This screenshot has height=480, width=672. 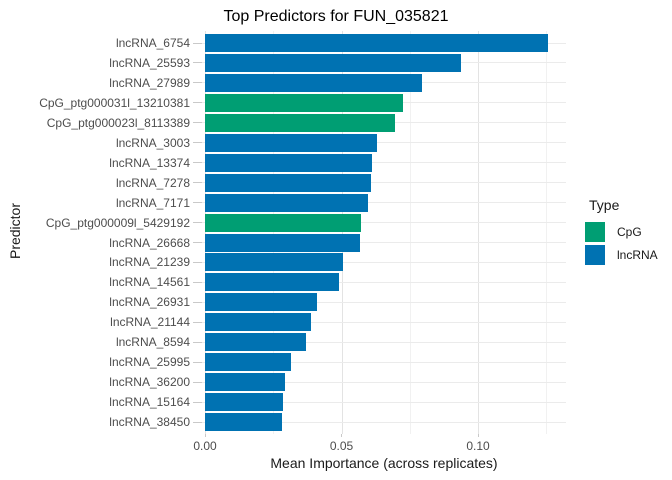 I want to click on y-axis-label: lncRNA_21239, so click(x=149, y=262).